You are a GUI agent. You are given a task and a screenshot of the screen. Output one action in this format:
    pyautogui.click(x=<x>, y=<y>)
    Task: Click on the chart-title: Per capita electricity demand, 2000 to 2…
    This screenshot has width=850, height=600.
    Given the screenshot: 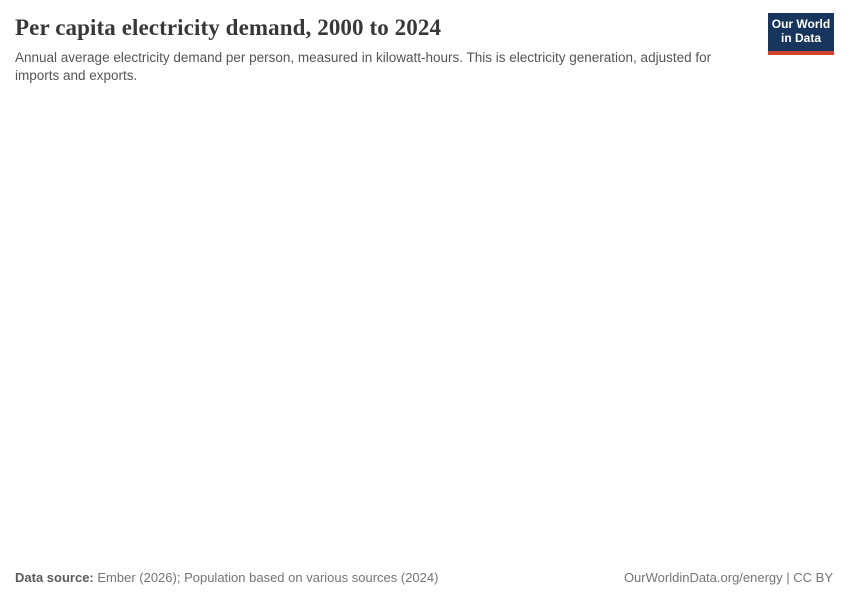 What is the action you would take?
    pyautogui.click(x=228, y=27)
    